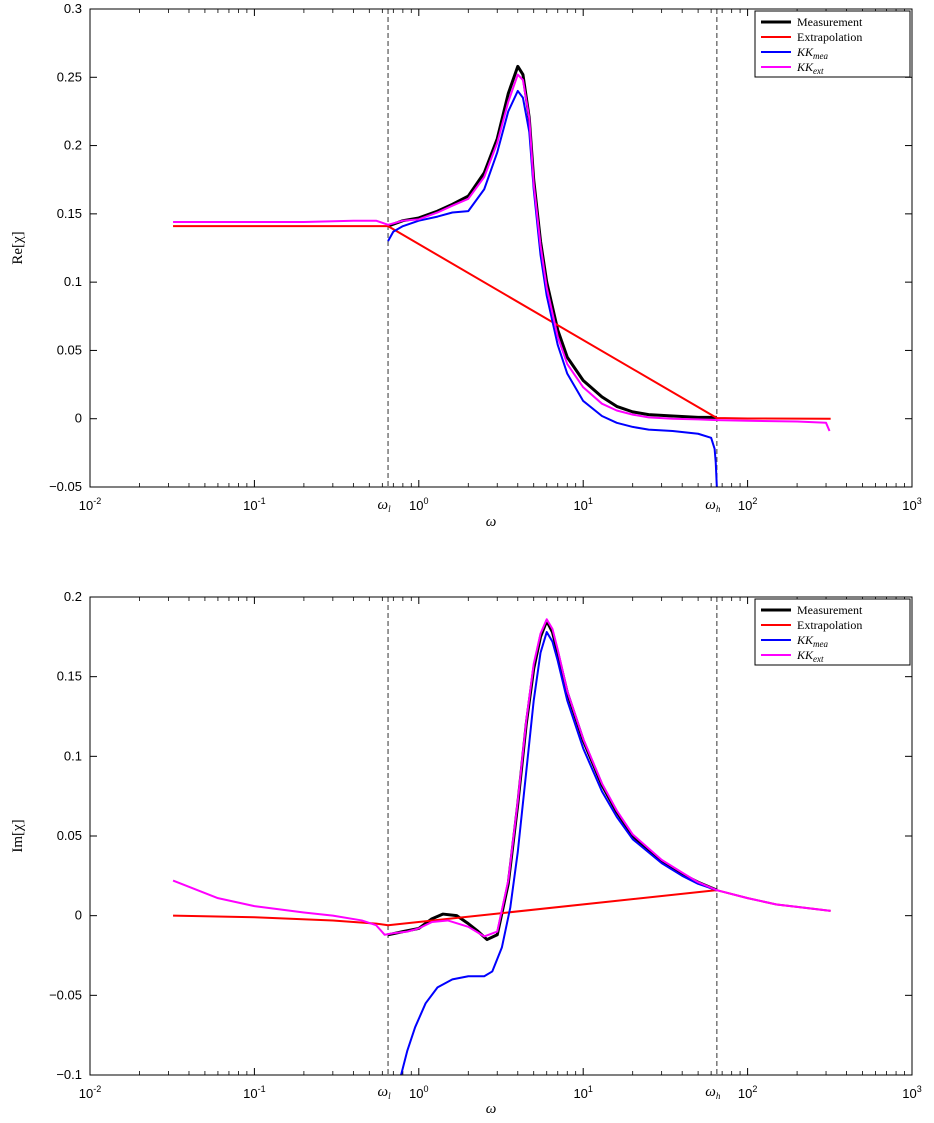 Image resolution: width=934 pixels, height=1123 pixels. What do you see at coordinates (18, 247) in the screenshot?
I see `y-axis-label: Re[χ]` at bounding box center [18, 247].